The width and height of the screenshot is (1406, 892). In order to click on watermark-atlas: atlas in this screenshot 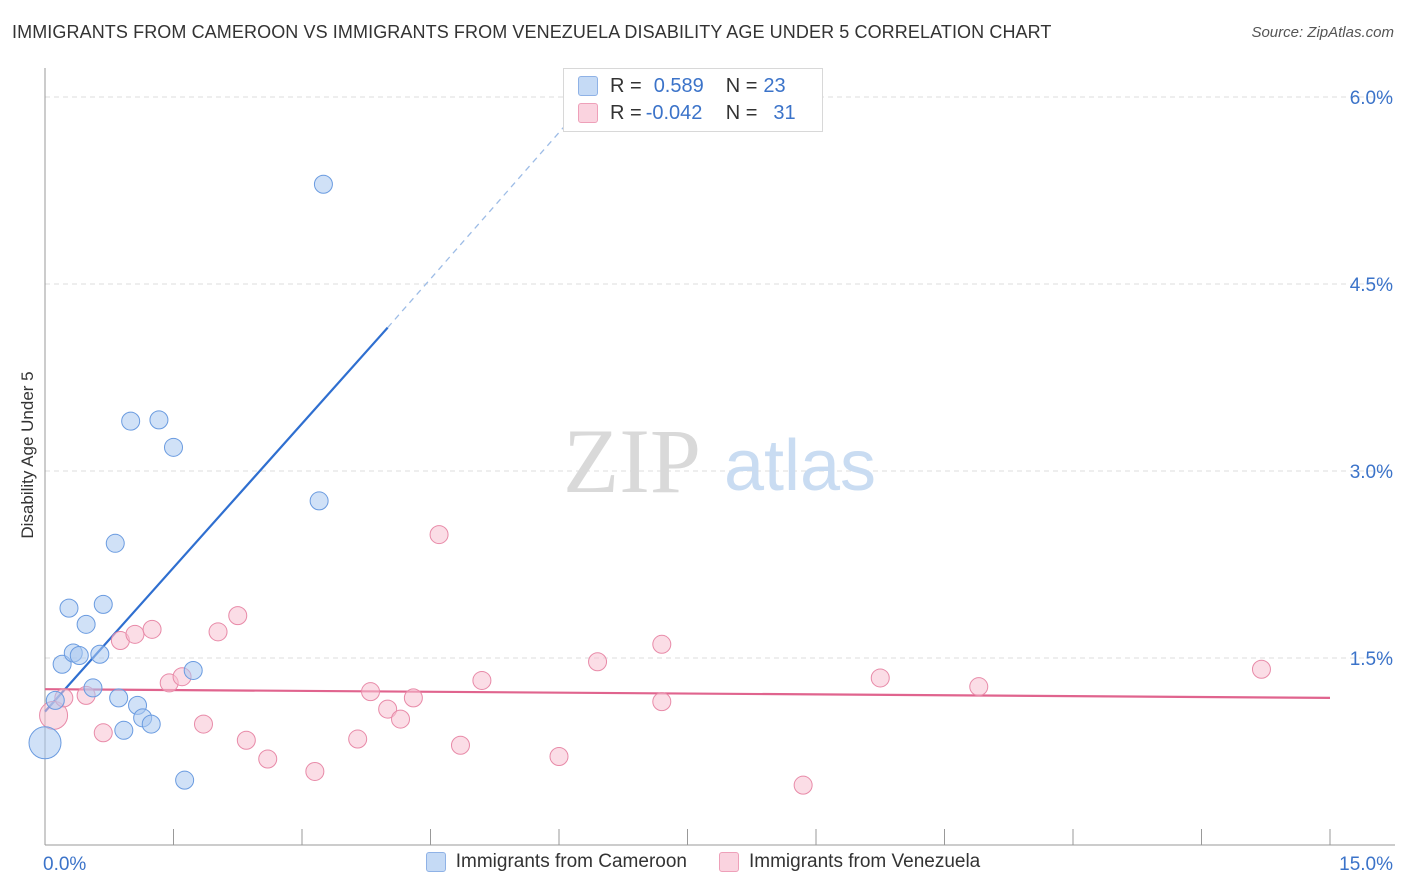, I will do `click(800, 466)`.